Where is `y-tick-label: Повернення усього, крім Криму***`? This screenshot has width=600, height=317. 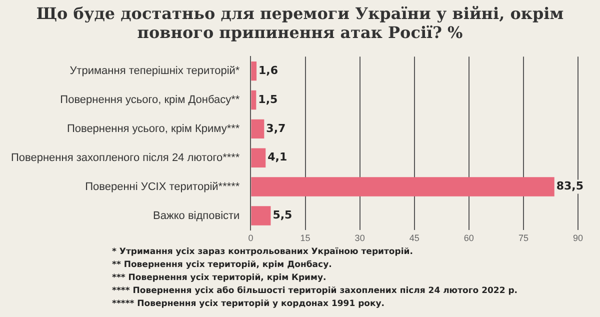
y-tick-label: Повернення усього, крім Криму*** is located at coordinates (153, 128).